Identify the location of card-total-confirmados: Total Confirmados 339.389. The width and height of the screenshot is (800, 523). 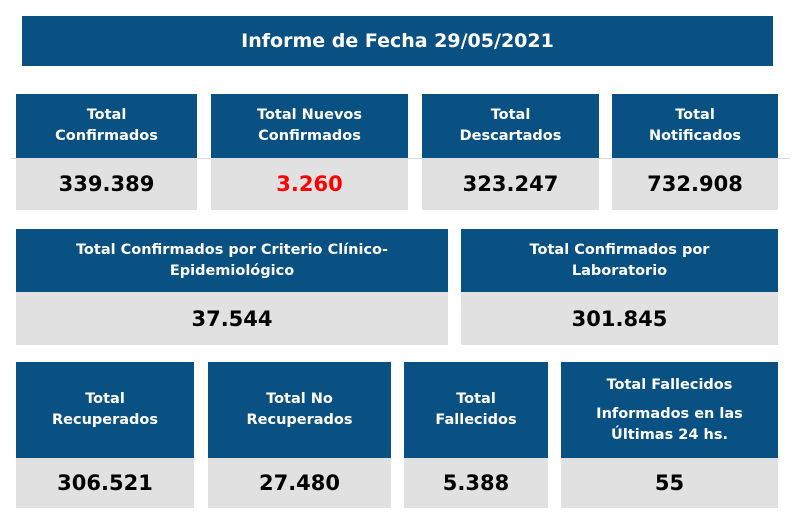
(106, 152).